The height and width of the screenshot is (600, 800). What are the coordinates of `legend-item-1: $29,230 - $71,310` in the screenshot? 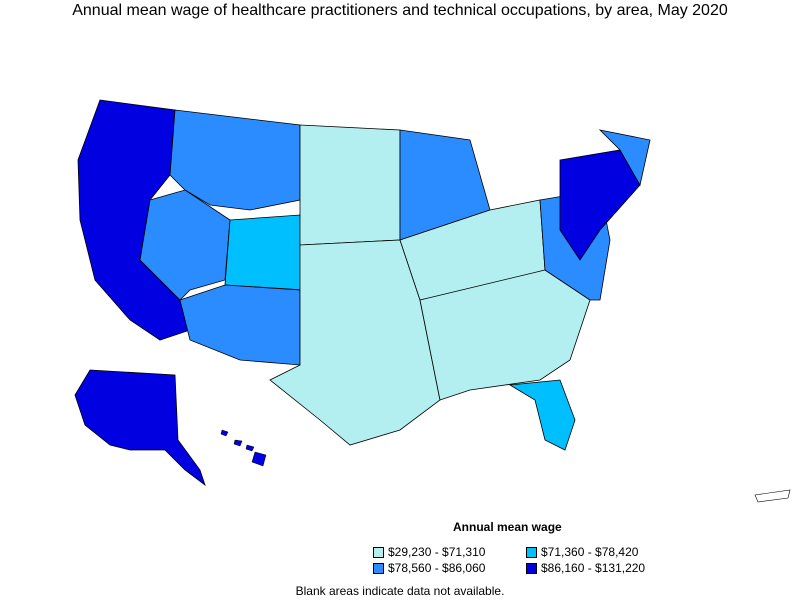 It's located at (429, 552).